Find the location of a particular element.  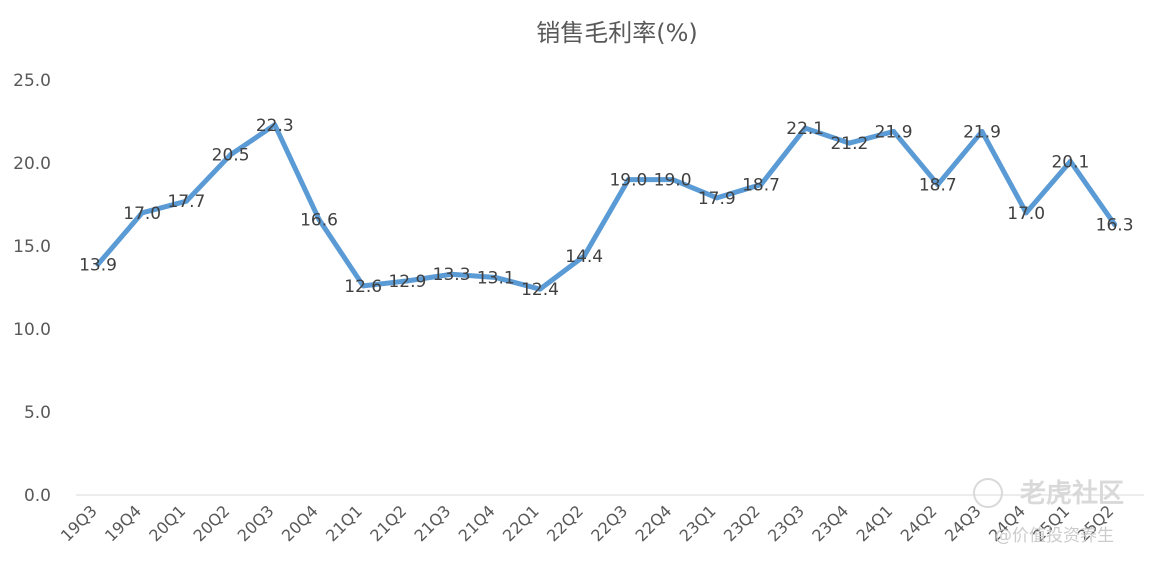

y-tick-label: 25.0 is located at coordinates (32, 81).